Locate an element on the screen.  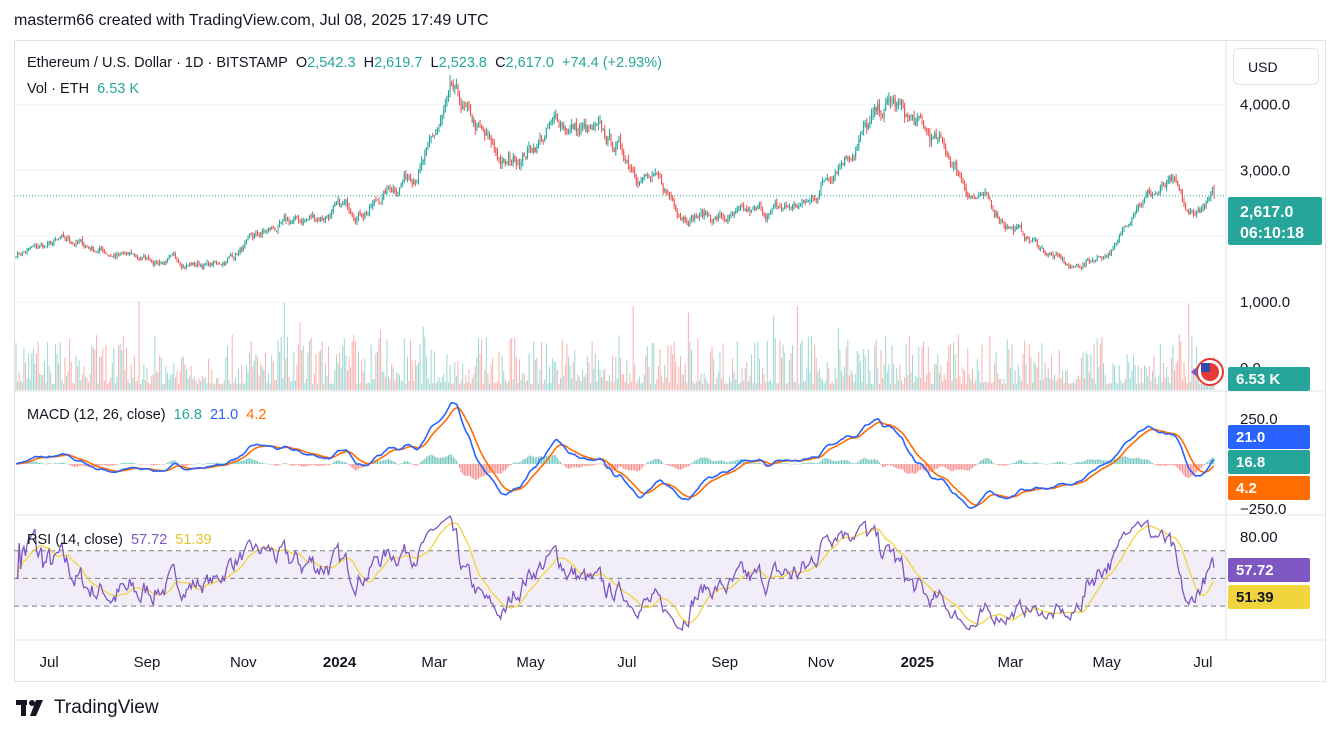
rsi-label: RSI (14, close) is located at coordinates (75, 540).